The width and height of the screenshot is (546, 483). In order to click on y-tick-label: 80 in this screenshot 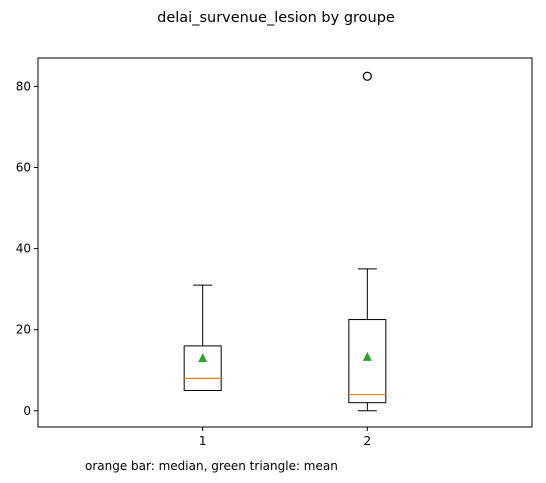, I will do `click(23, 86)`.